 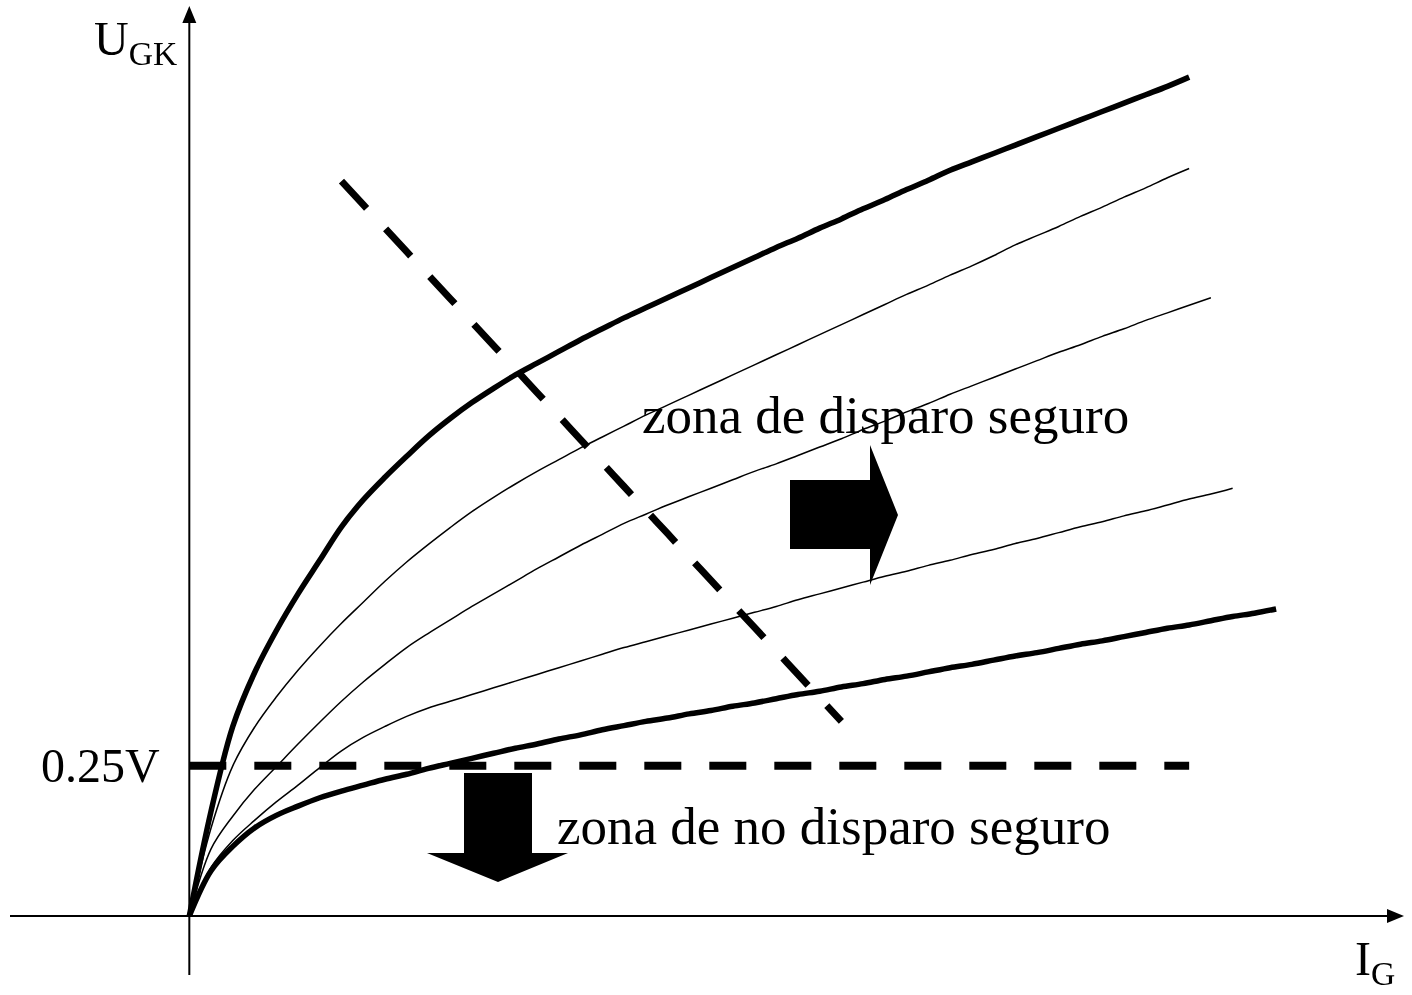 I want to click on annotation: zona de no disparo seguro, so click(x=834, y=826).